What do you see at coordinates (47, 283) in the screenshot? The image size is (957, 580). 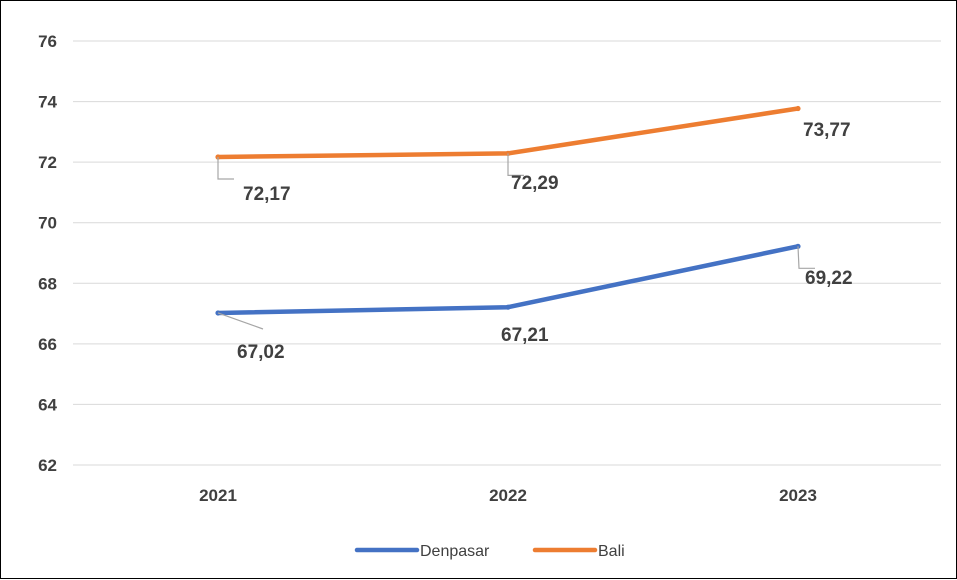 I see `y-tick-label-68: 68` at bounding box center [47, 283].